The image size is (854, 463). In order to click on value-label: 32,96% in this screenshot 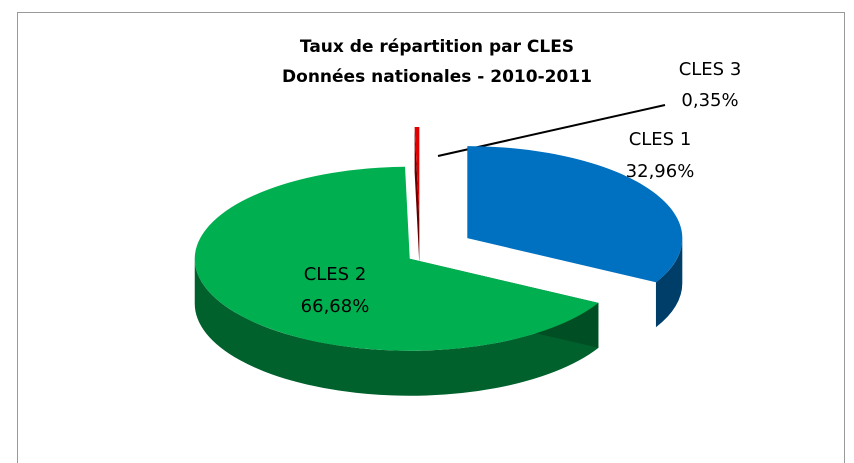, I will do `click(660, 171)`.